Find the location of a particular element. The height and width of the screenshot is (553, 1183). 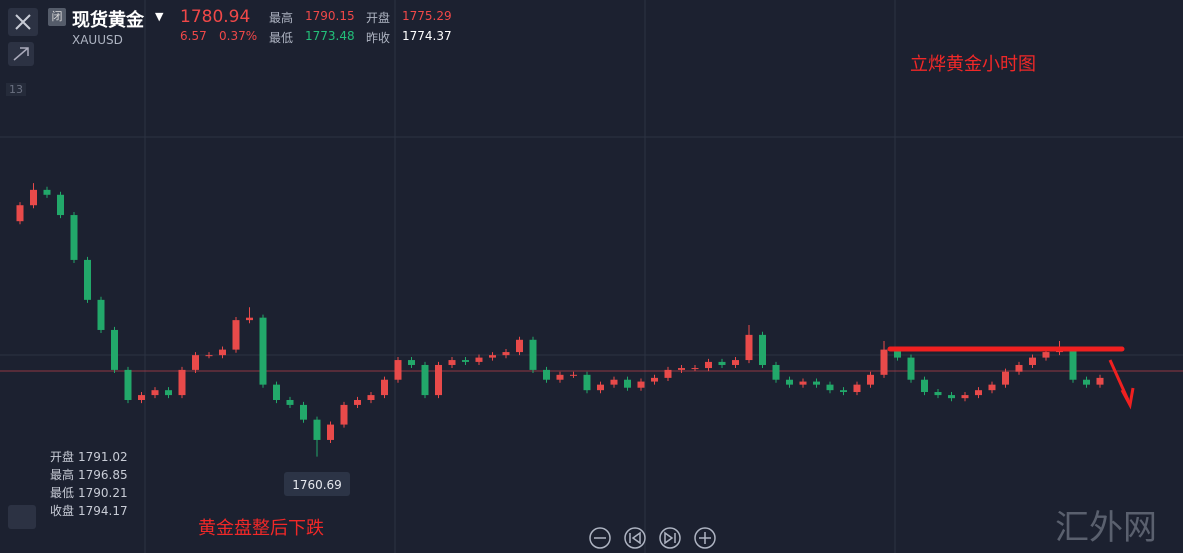

drawn-arrow is located at coordinates (1121, 384).